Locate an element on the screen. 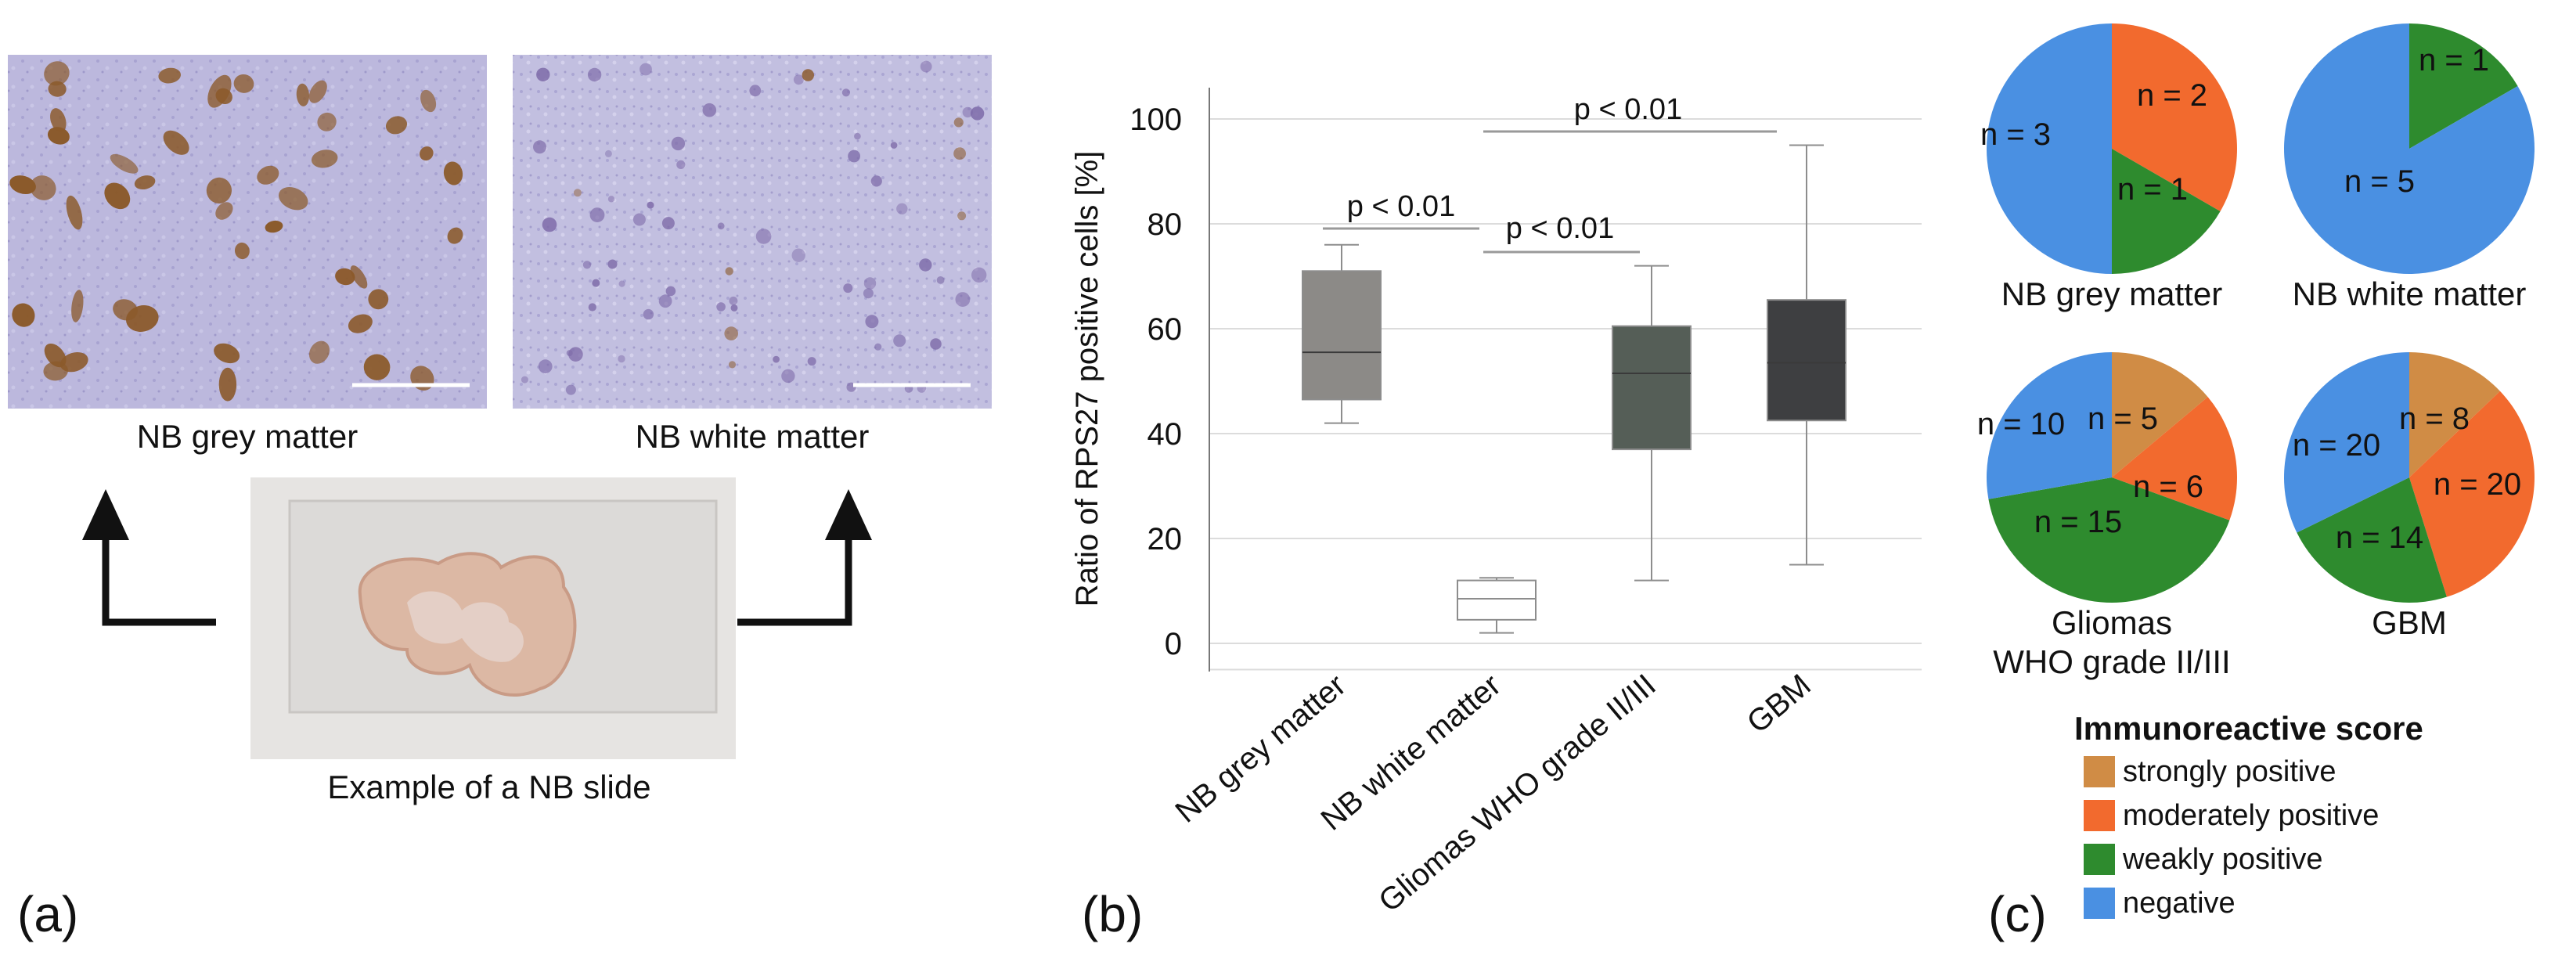  pie-slice-moderately-positive is located at coordinates (2174, 117).